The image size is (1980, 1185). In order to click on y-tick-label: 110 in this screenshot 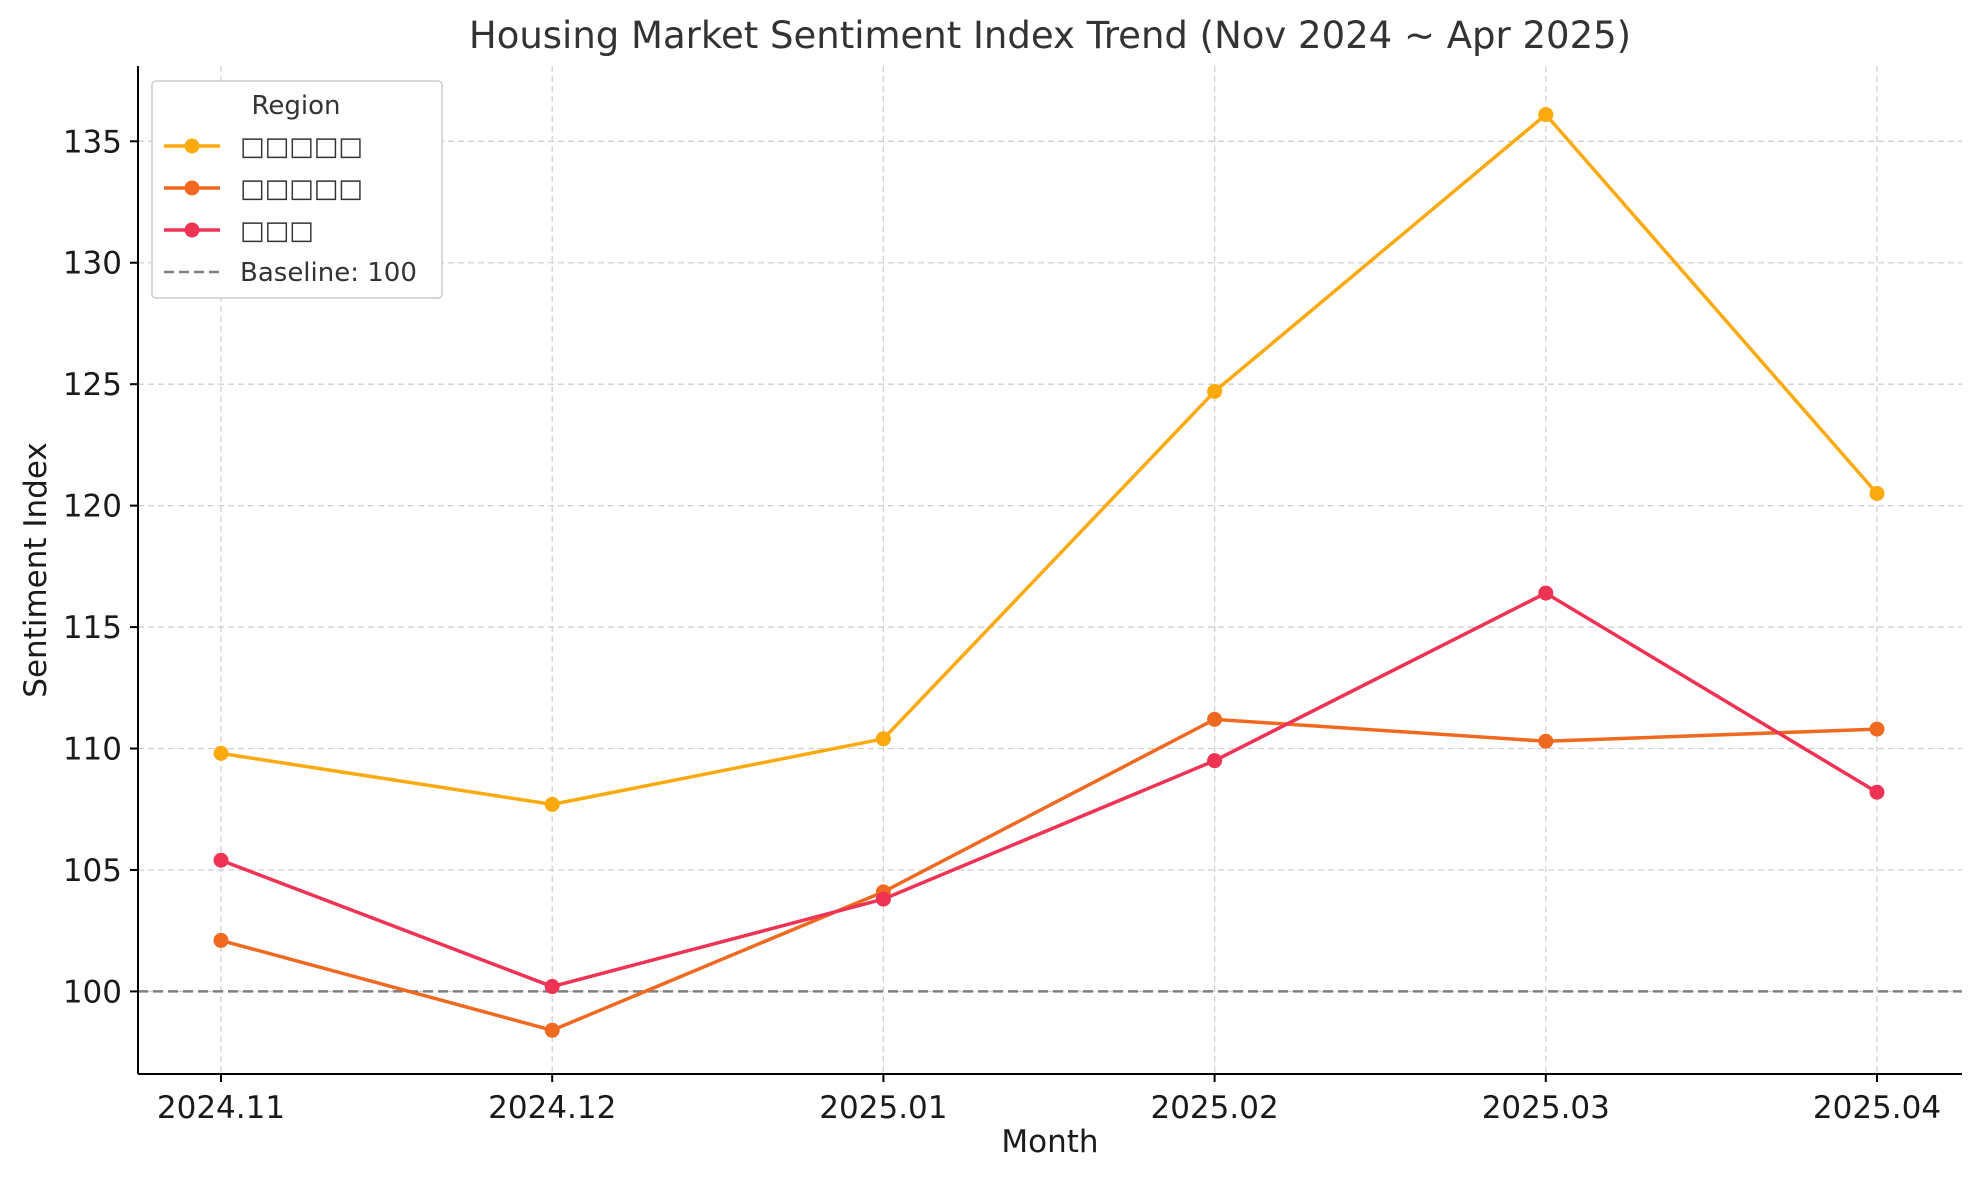, I will do `click(92, 750)`.